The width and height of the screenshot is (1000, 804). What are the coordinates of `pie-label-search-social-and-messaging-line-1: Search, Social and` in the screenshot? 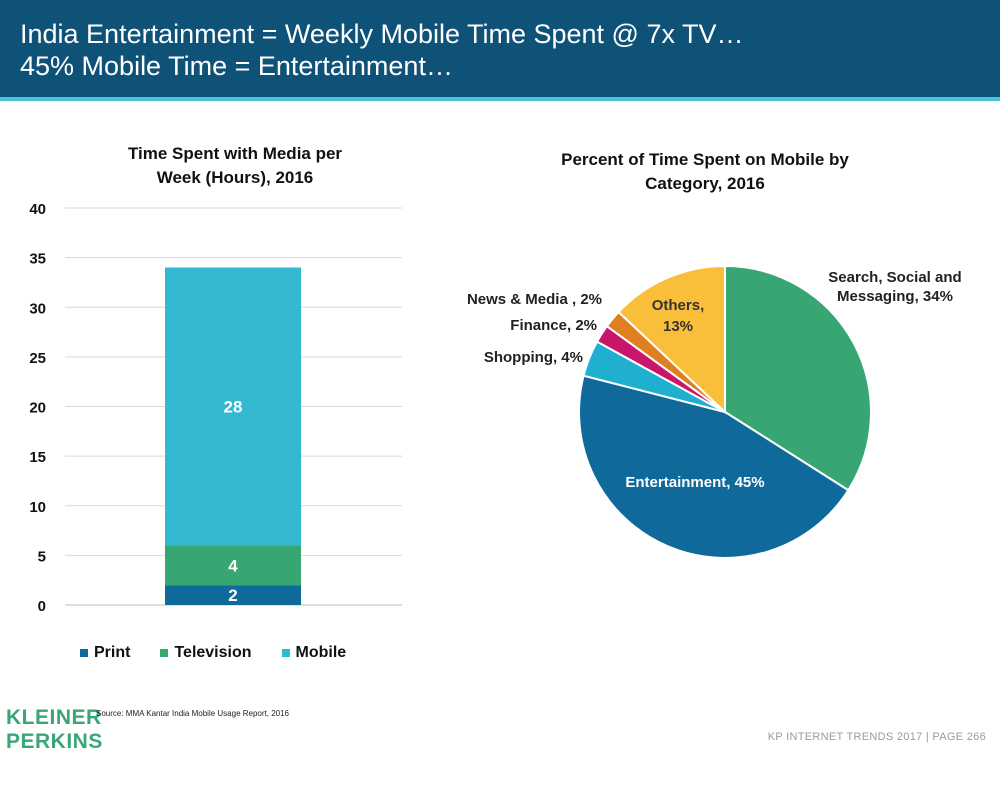 It's located at (894, 277).